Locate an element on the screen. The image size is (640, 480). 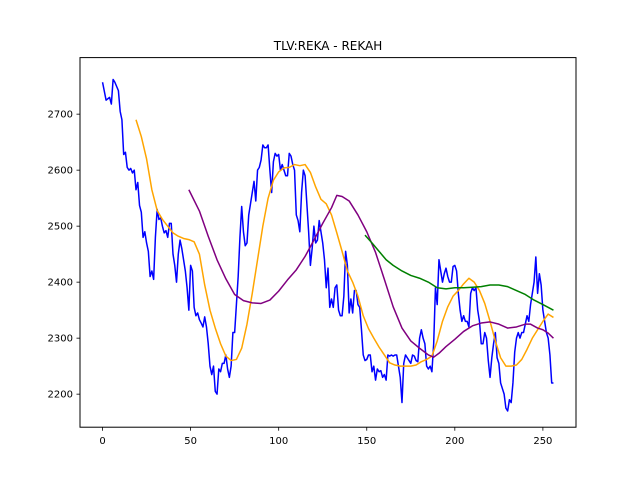
x-tick-label: 100 is located at coordinates (278, 441).